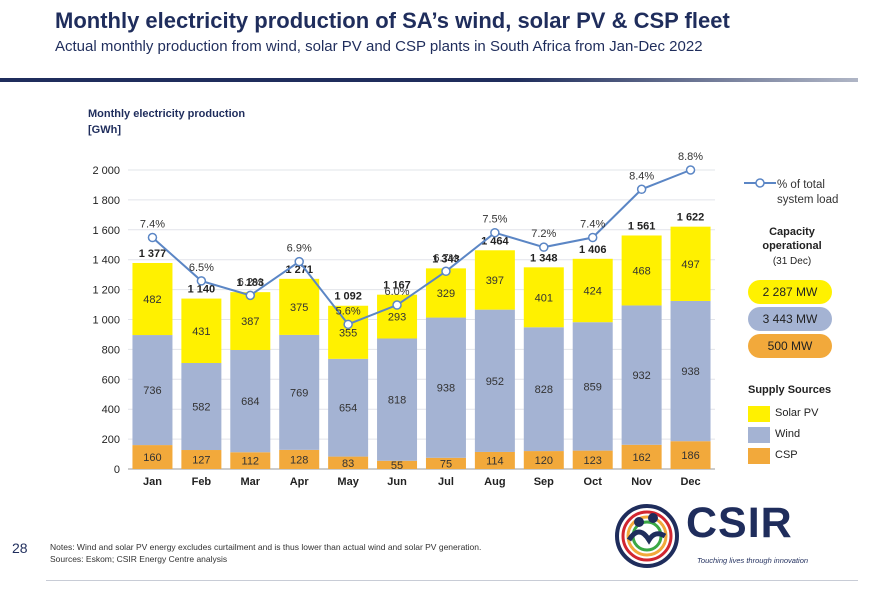 This screenshot has height=589, width=878. I want to click on page-number: 28, so click(20, 548).